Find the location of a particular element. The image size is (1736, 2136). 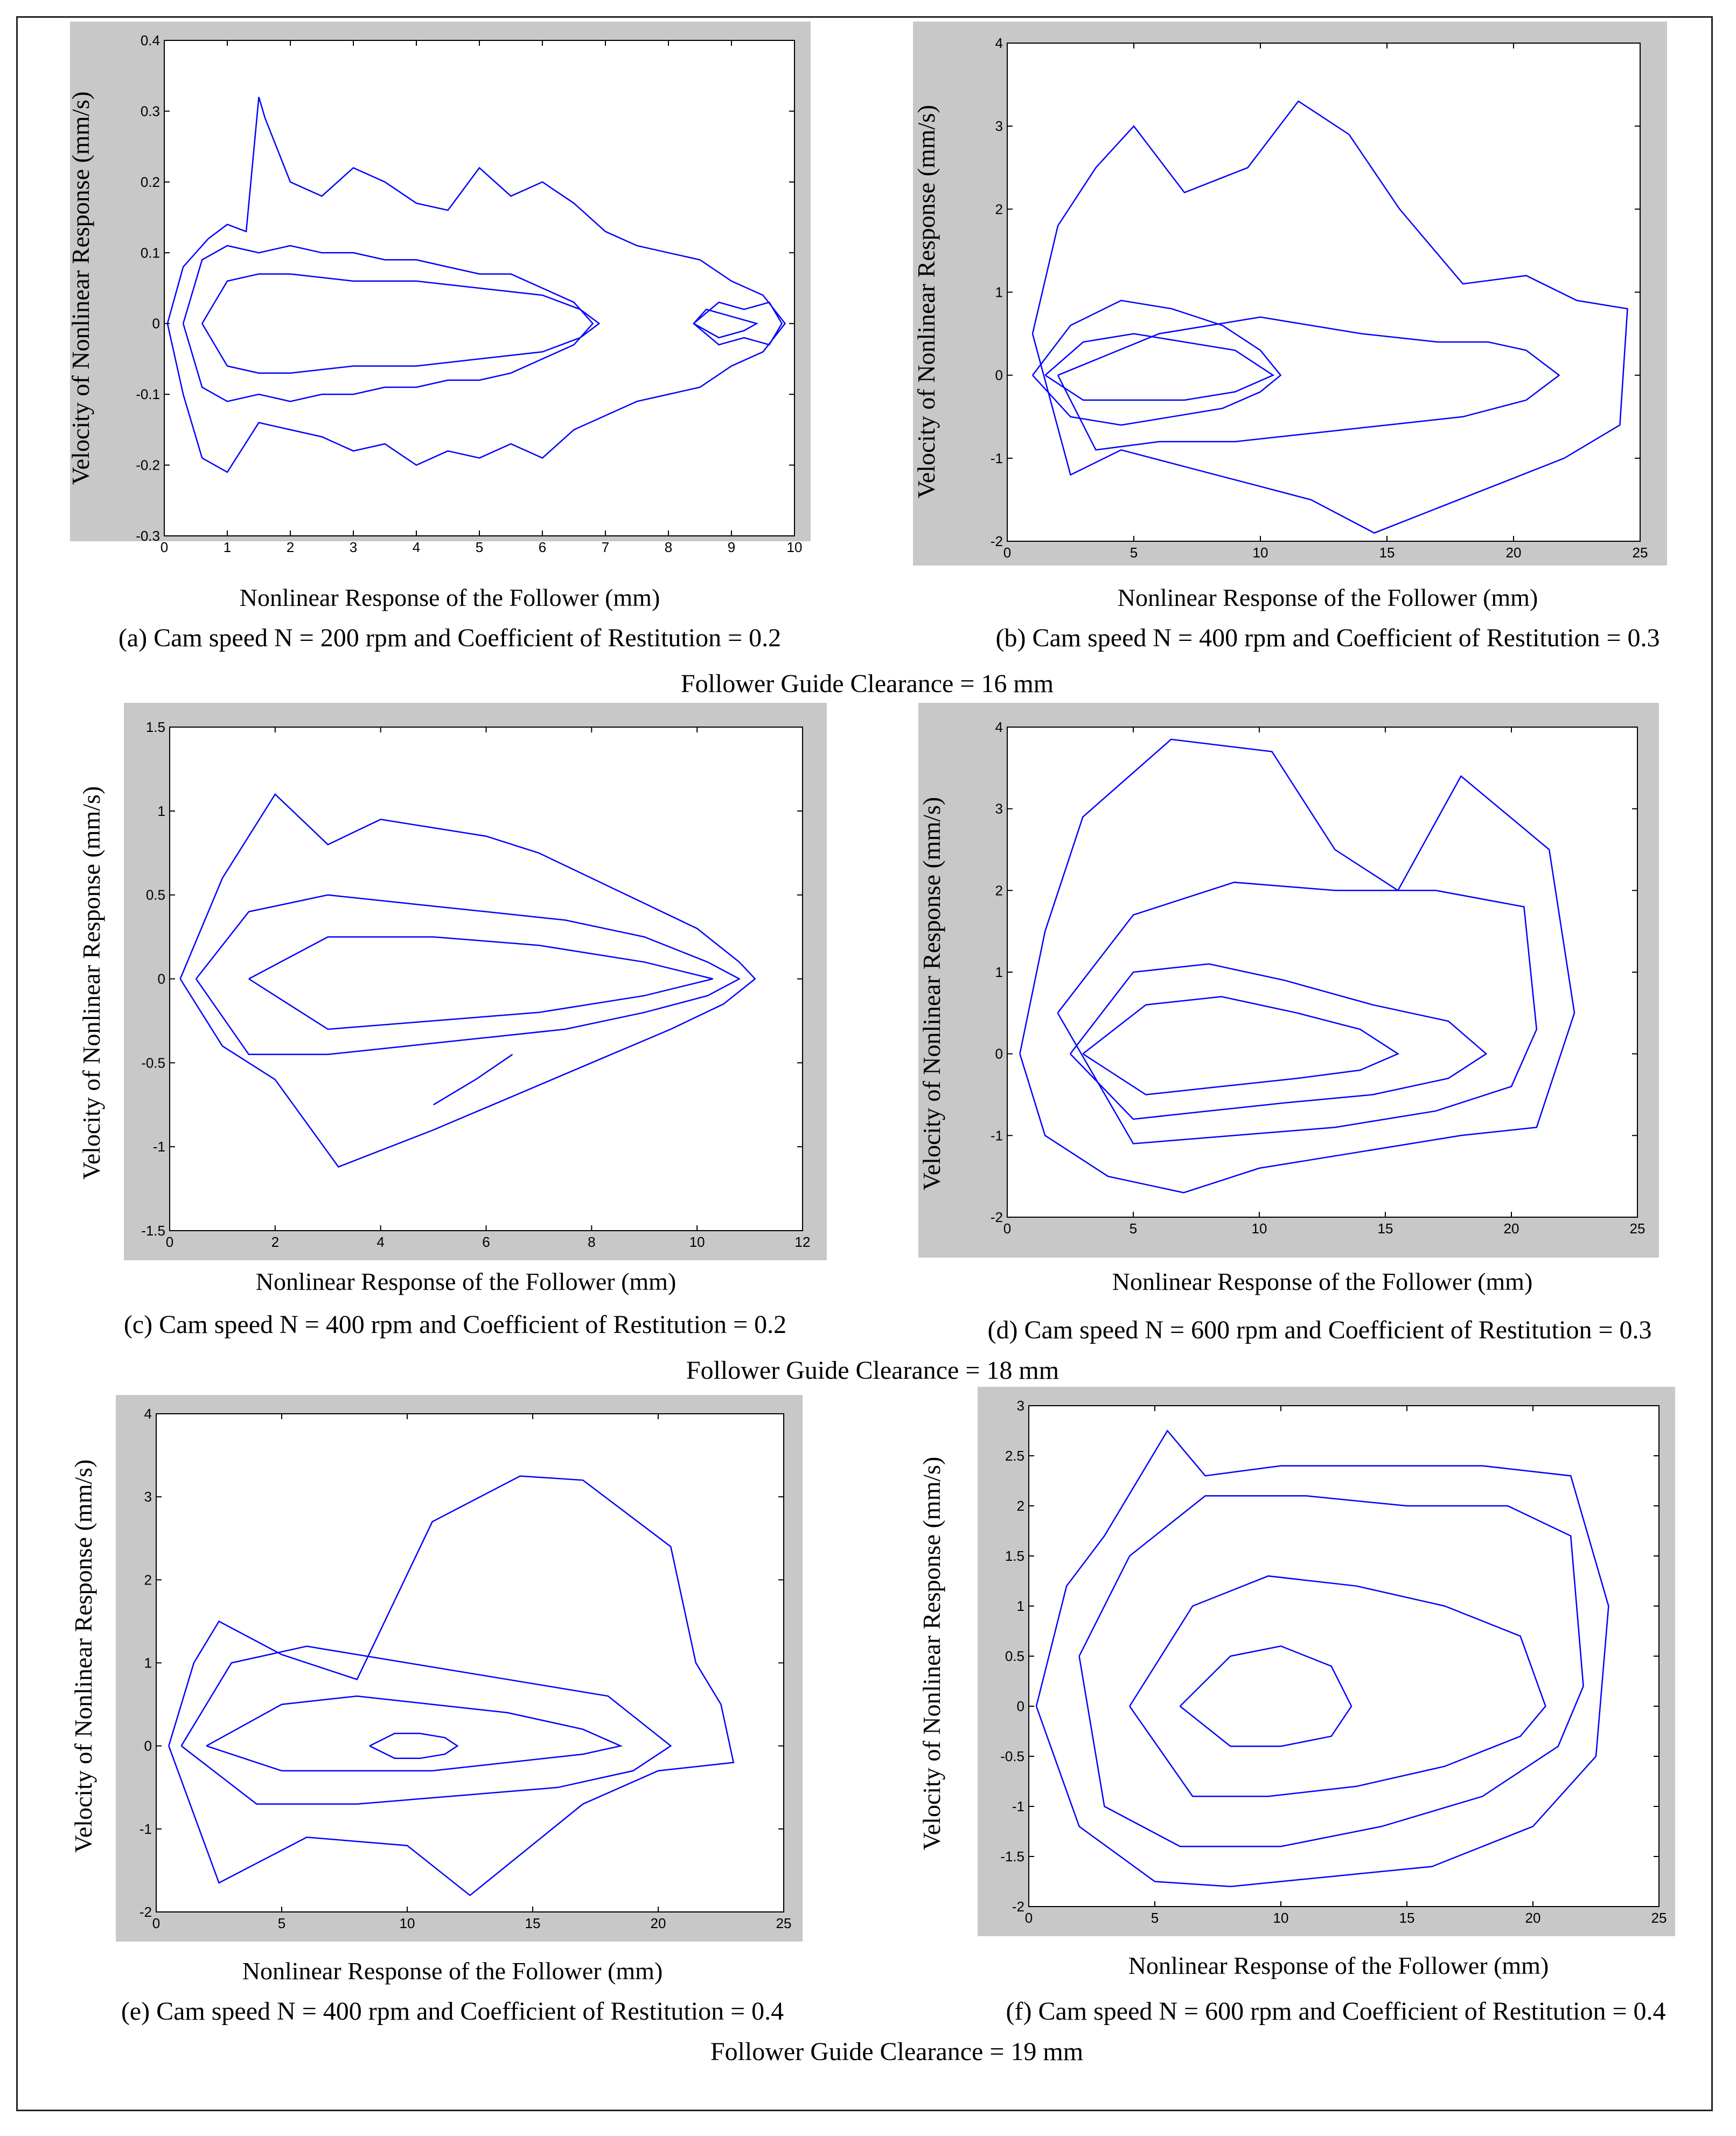

panel-d-ticks: 0 5 10 15 20 25 -2 -1 0 1 2 3 4 is located at coordinates (1318, 978).